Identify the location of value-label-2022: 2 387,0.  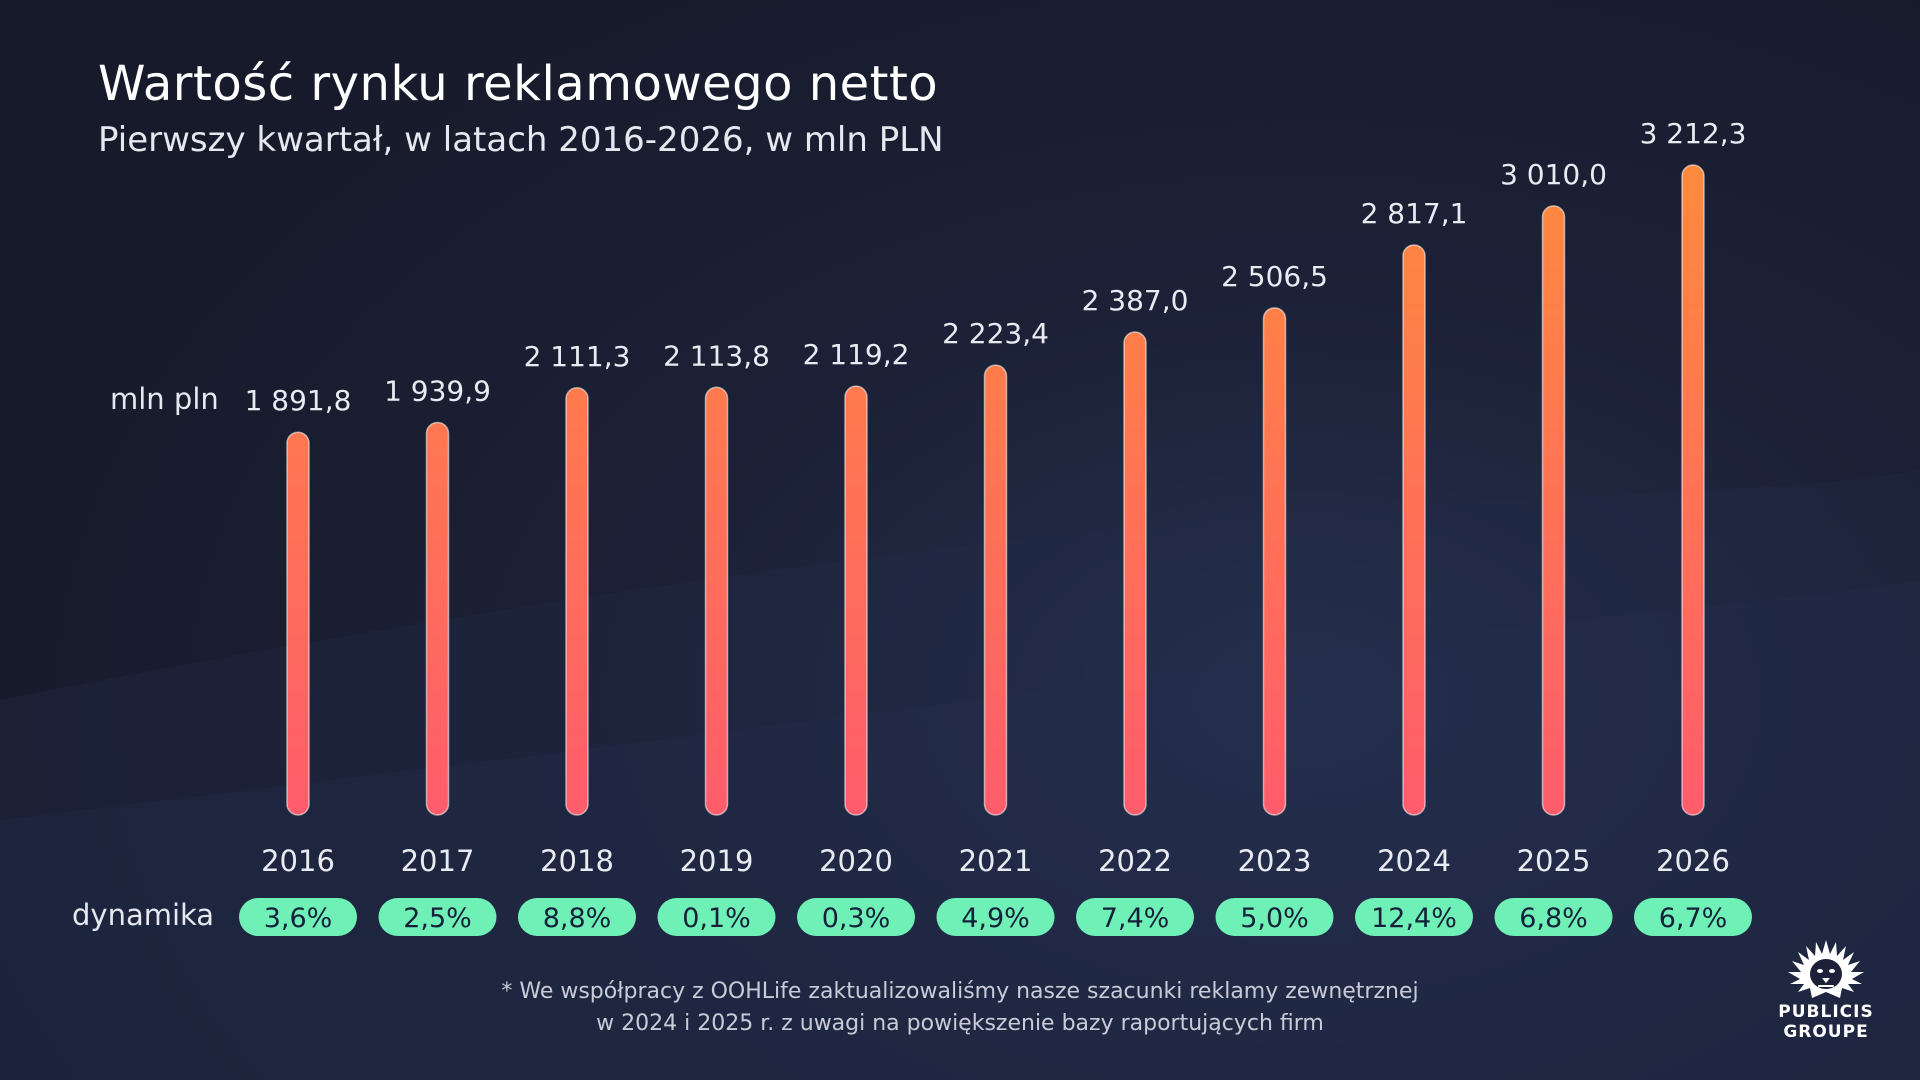
(1135, 300).